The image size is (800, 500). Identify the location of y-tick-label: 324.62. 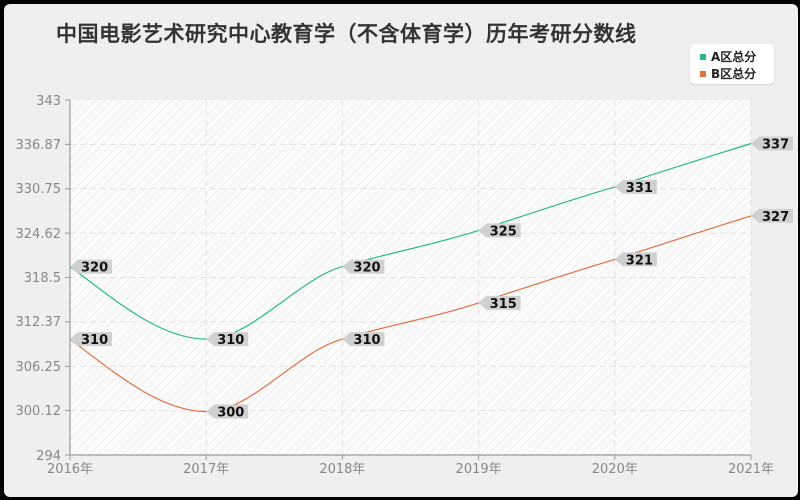
(39, 234).